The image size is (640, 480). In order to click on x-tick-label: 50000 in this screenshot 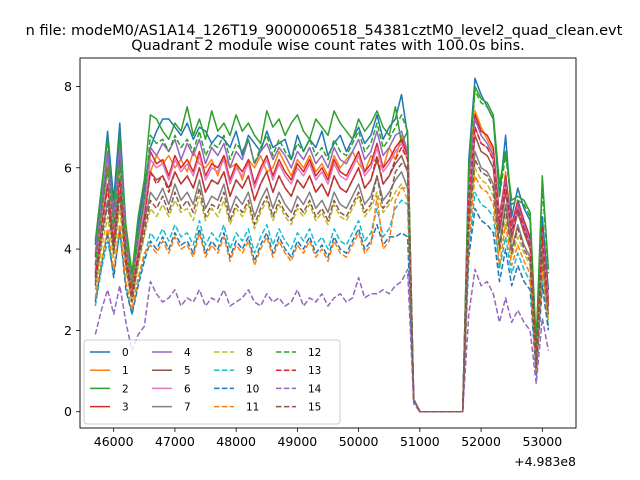, I will do `click(359, 441)`.